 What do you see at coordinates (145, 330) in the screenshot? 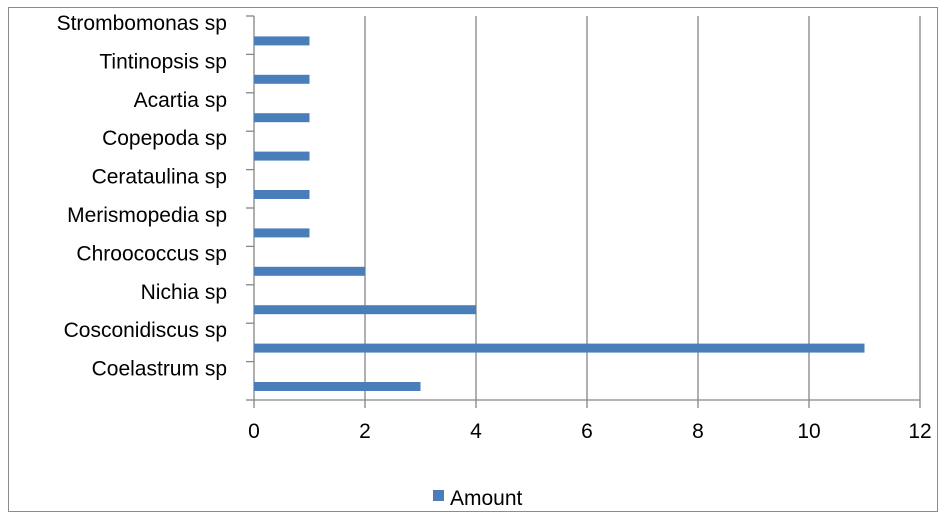
I see `y-tick-label: Cosconidiscus sp` at bounding box center [145, 330].